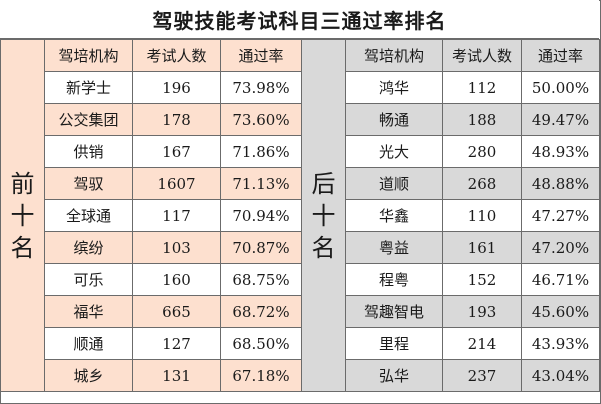 The width and height of the screenshot is (601, 404). What do you see at coordinates (176, 119) in the screenshot?
I see `cell-count: 178` at bounding box center [176, 119].